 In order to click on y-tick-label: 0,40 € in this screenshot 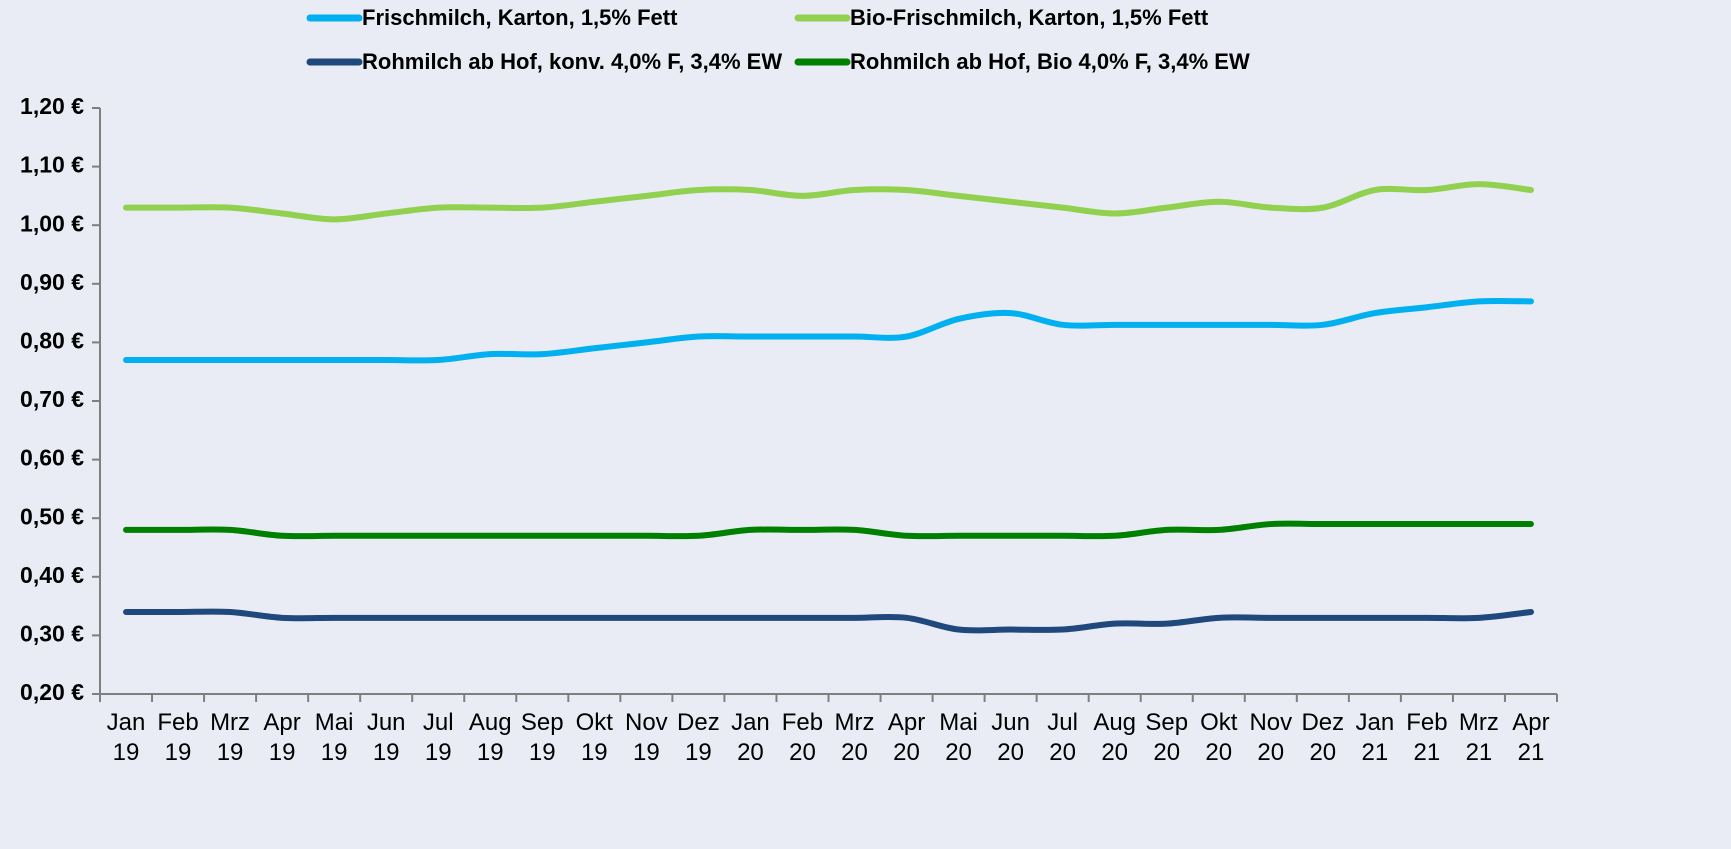, I will do `click(52, 575)`.